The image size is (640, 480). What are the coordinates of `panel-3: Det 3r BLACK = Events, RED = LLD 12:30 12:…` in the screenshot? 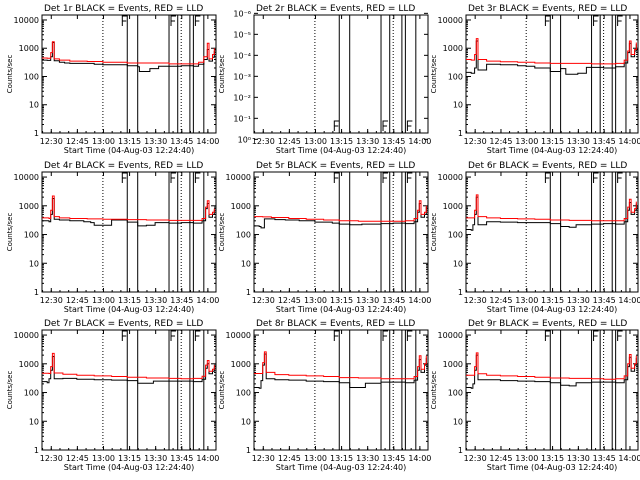 It's located at (535, 79).